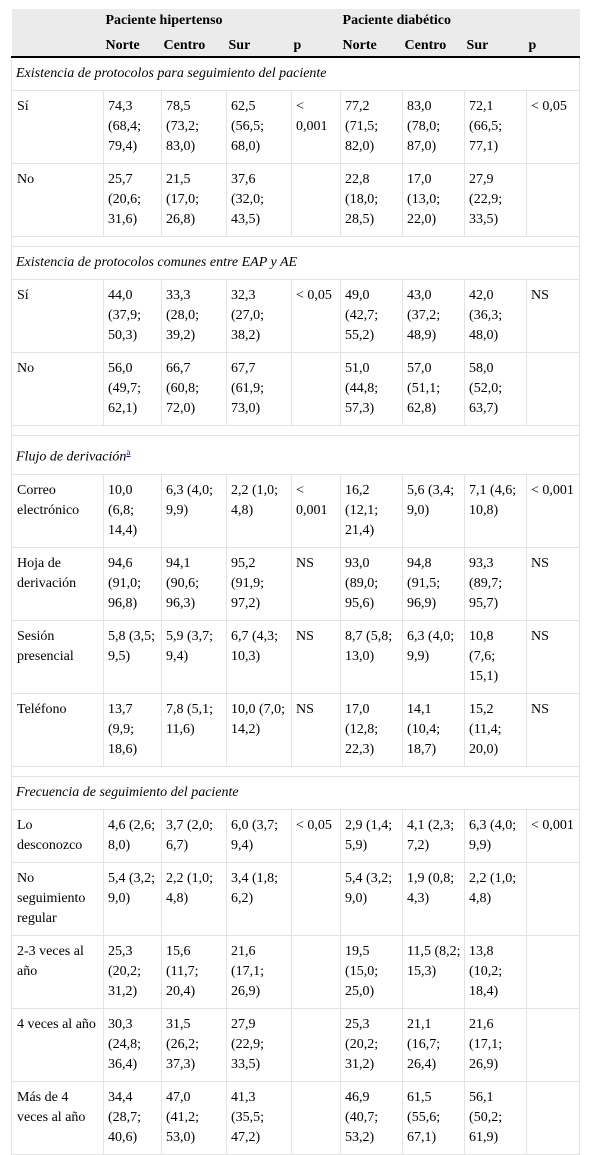  I want to click on row-label: Más de 4 veces al año, so click(57, 1118).